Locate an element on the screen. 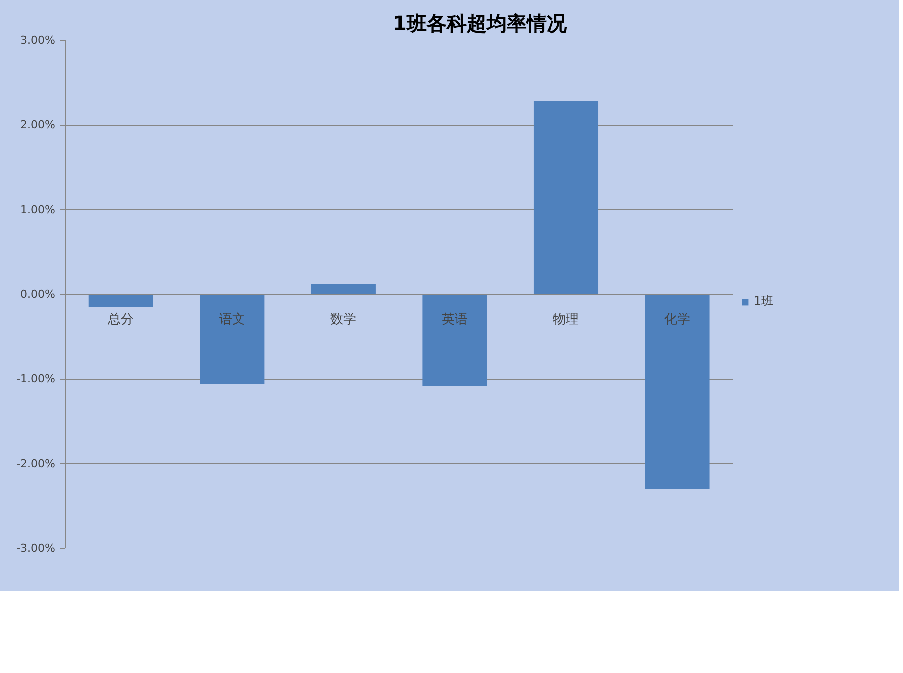  x-tick-label: 语文 is located at coordinates (232, 320).